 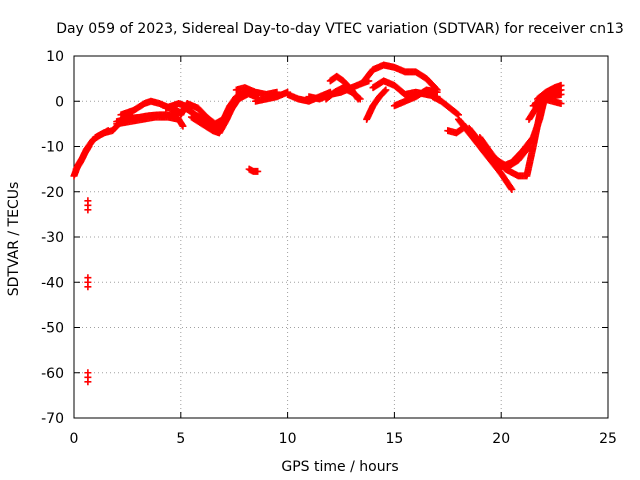 What do you see at coordinates (394, 439) in the screenshot?
I see `x-tick-label: 15` at bounding box center [394, 439].